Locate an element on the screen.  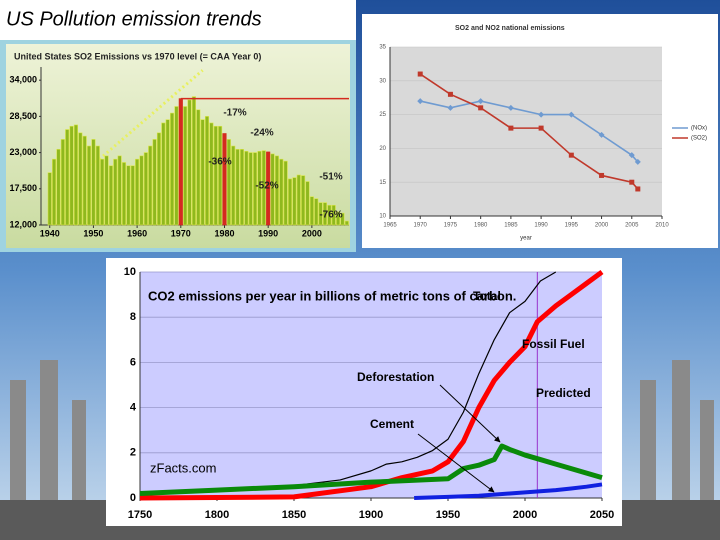
y-tick-label: 0 is located at coordinates (133, 498).